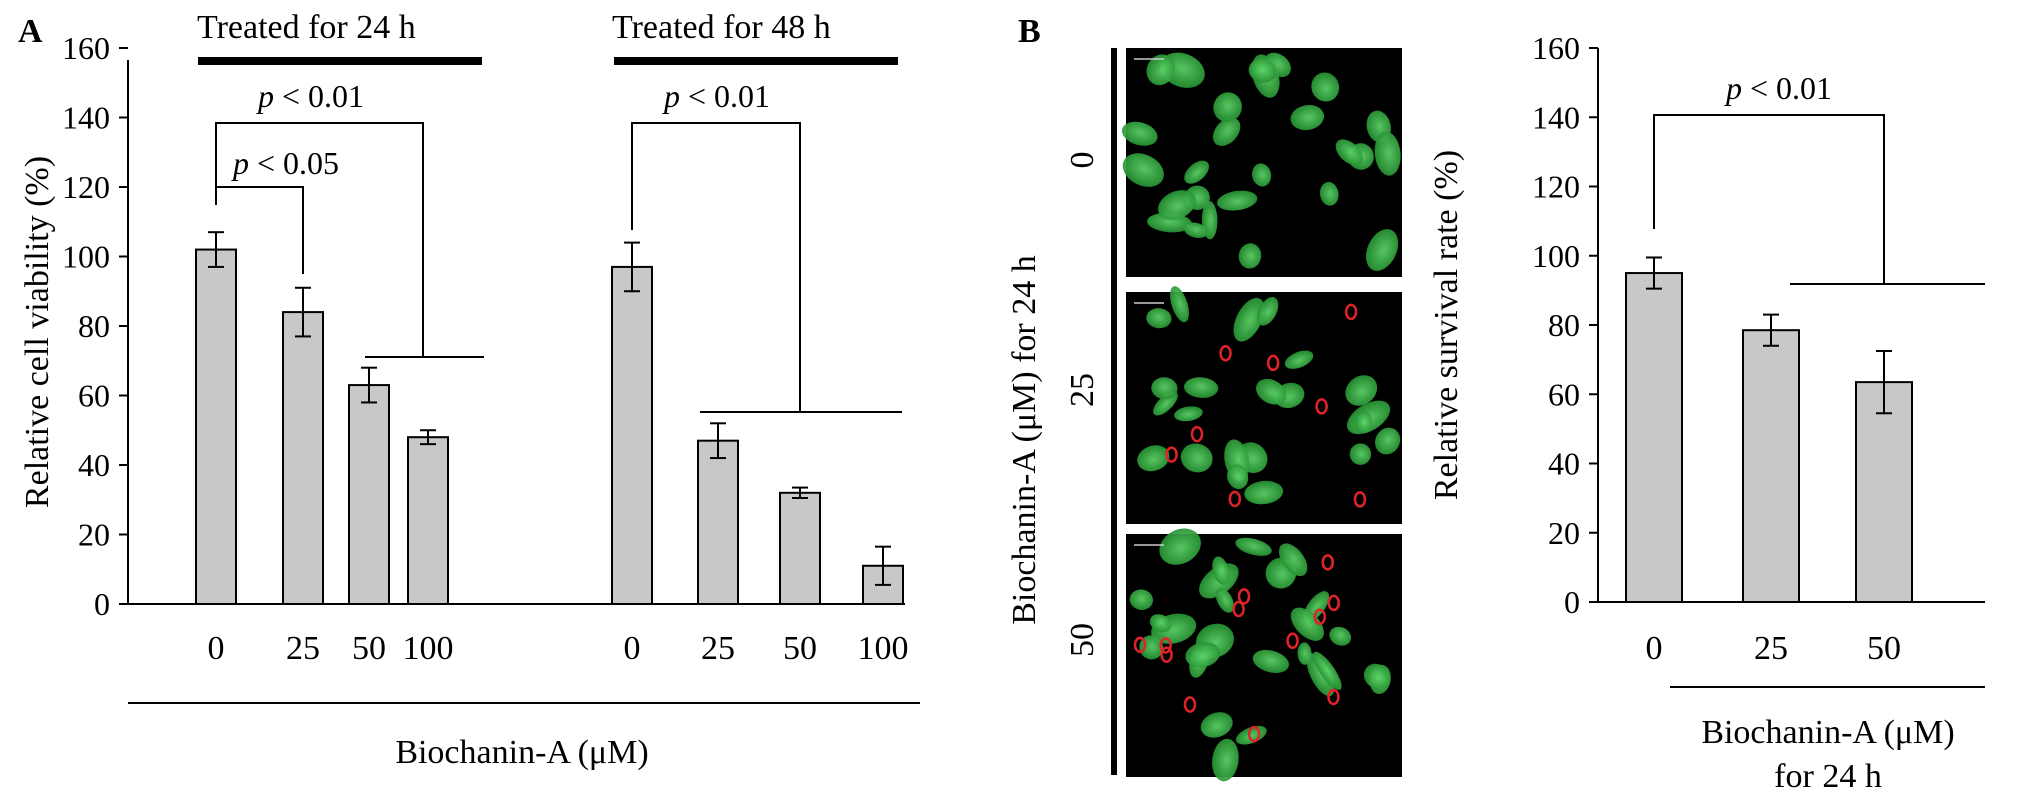  What do you see at coordinates (1884, 648) in the screenshot?
I see `chart-b-bar-50-xtick-label: 50` at bounding box center [1884, 648].